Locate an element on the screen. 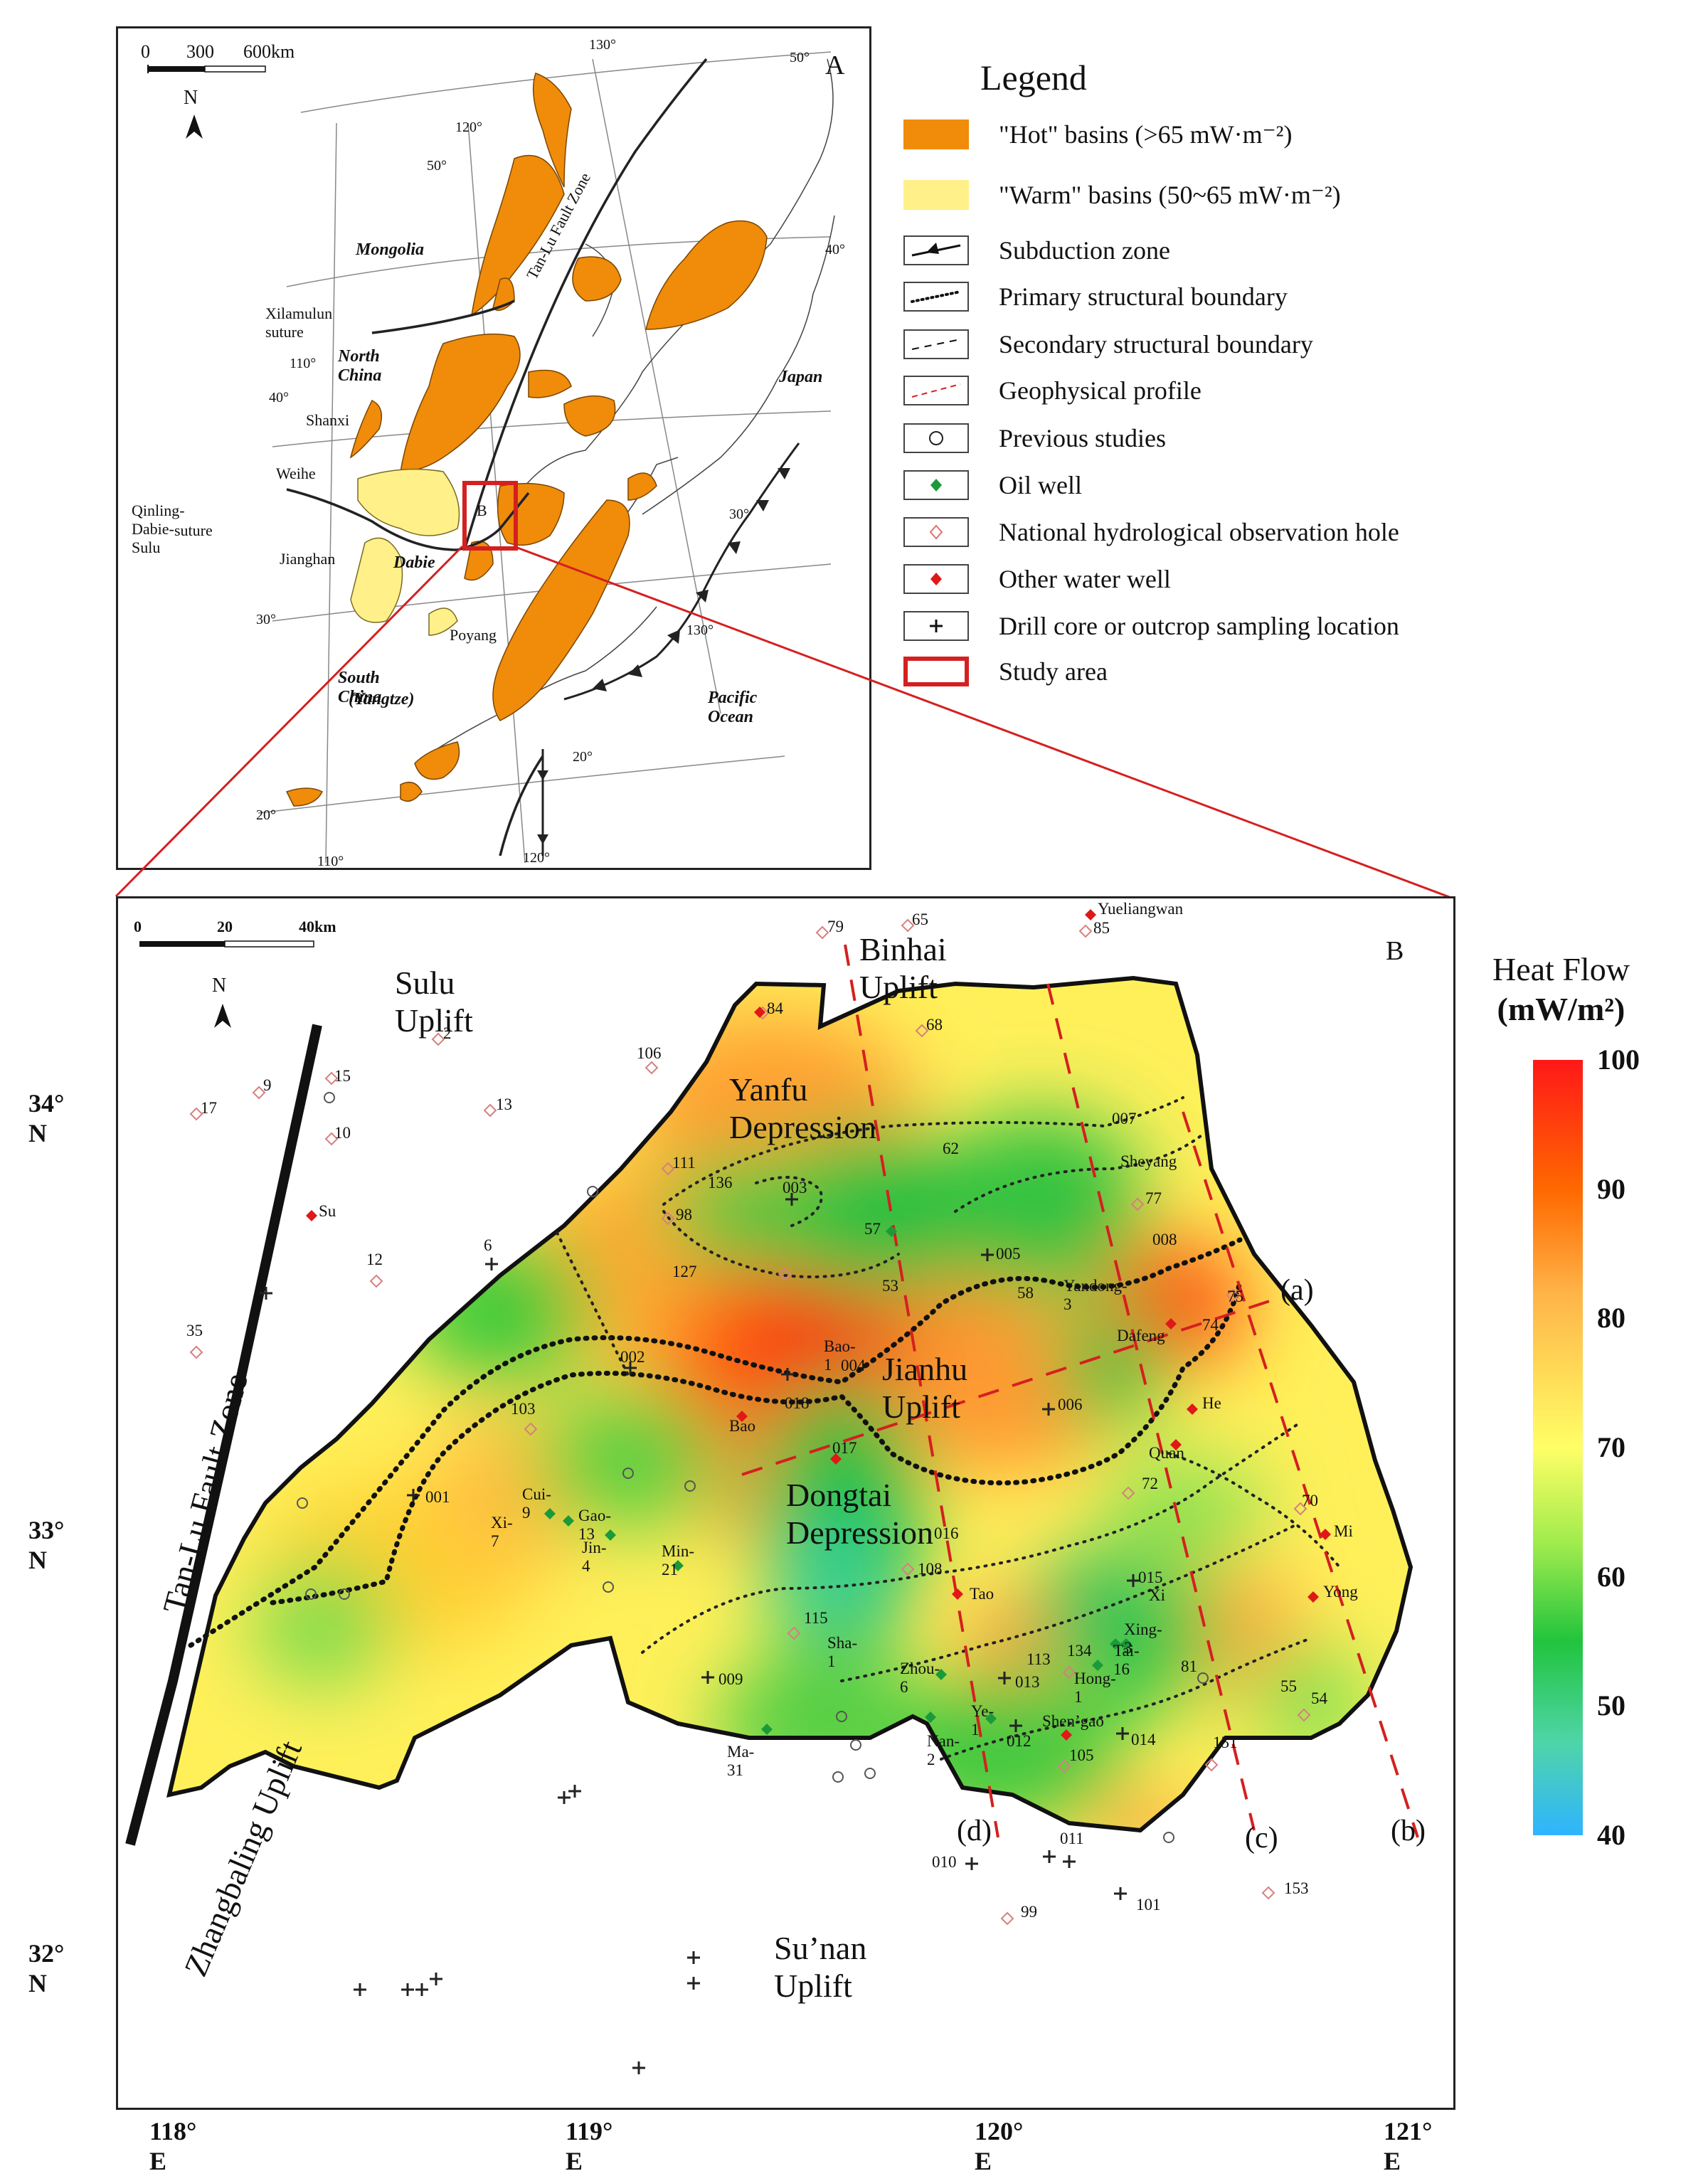 The height and width of the screenshot is (2176, 1708). legend-label-oil: Oil well is located at coordinates (1041, 485).